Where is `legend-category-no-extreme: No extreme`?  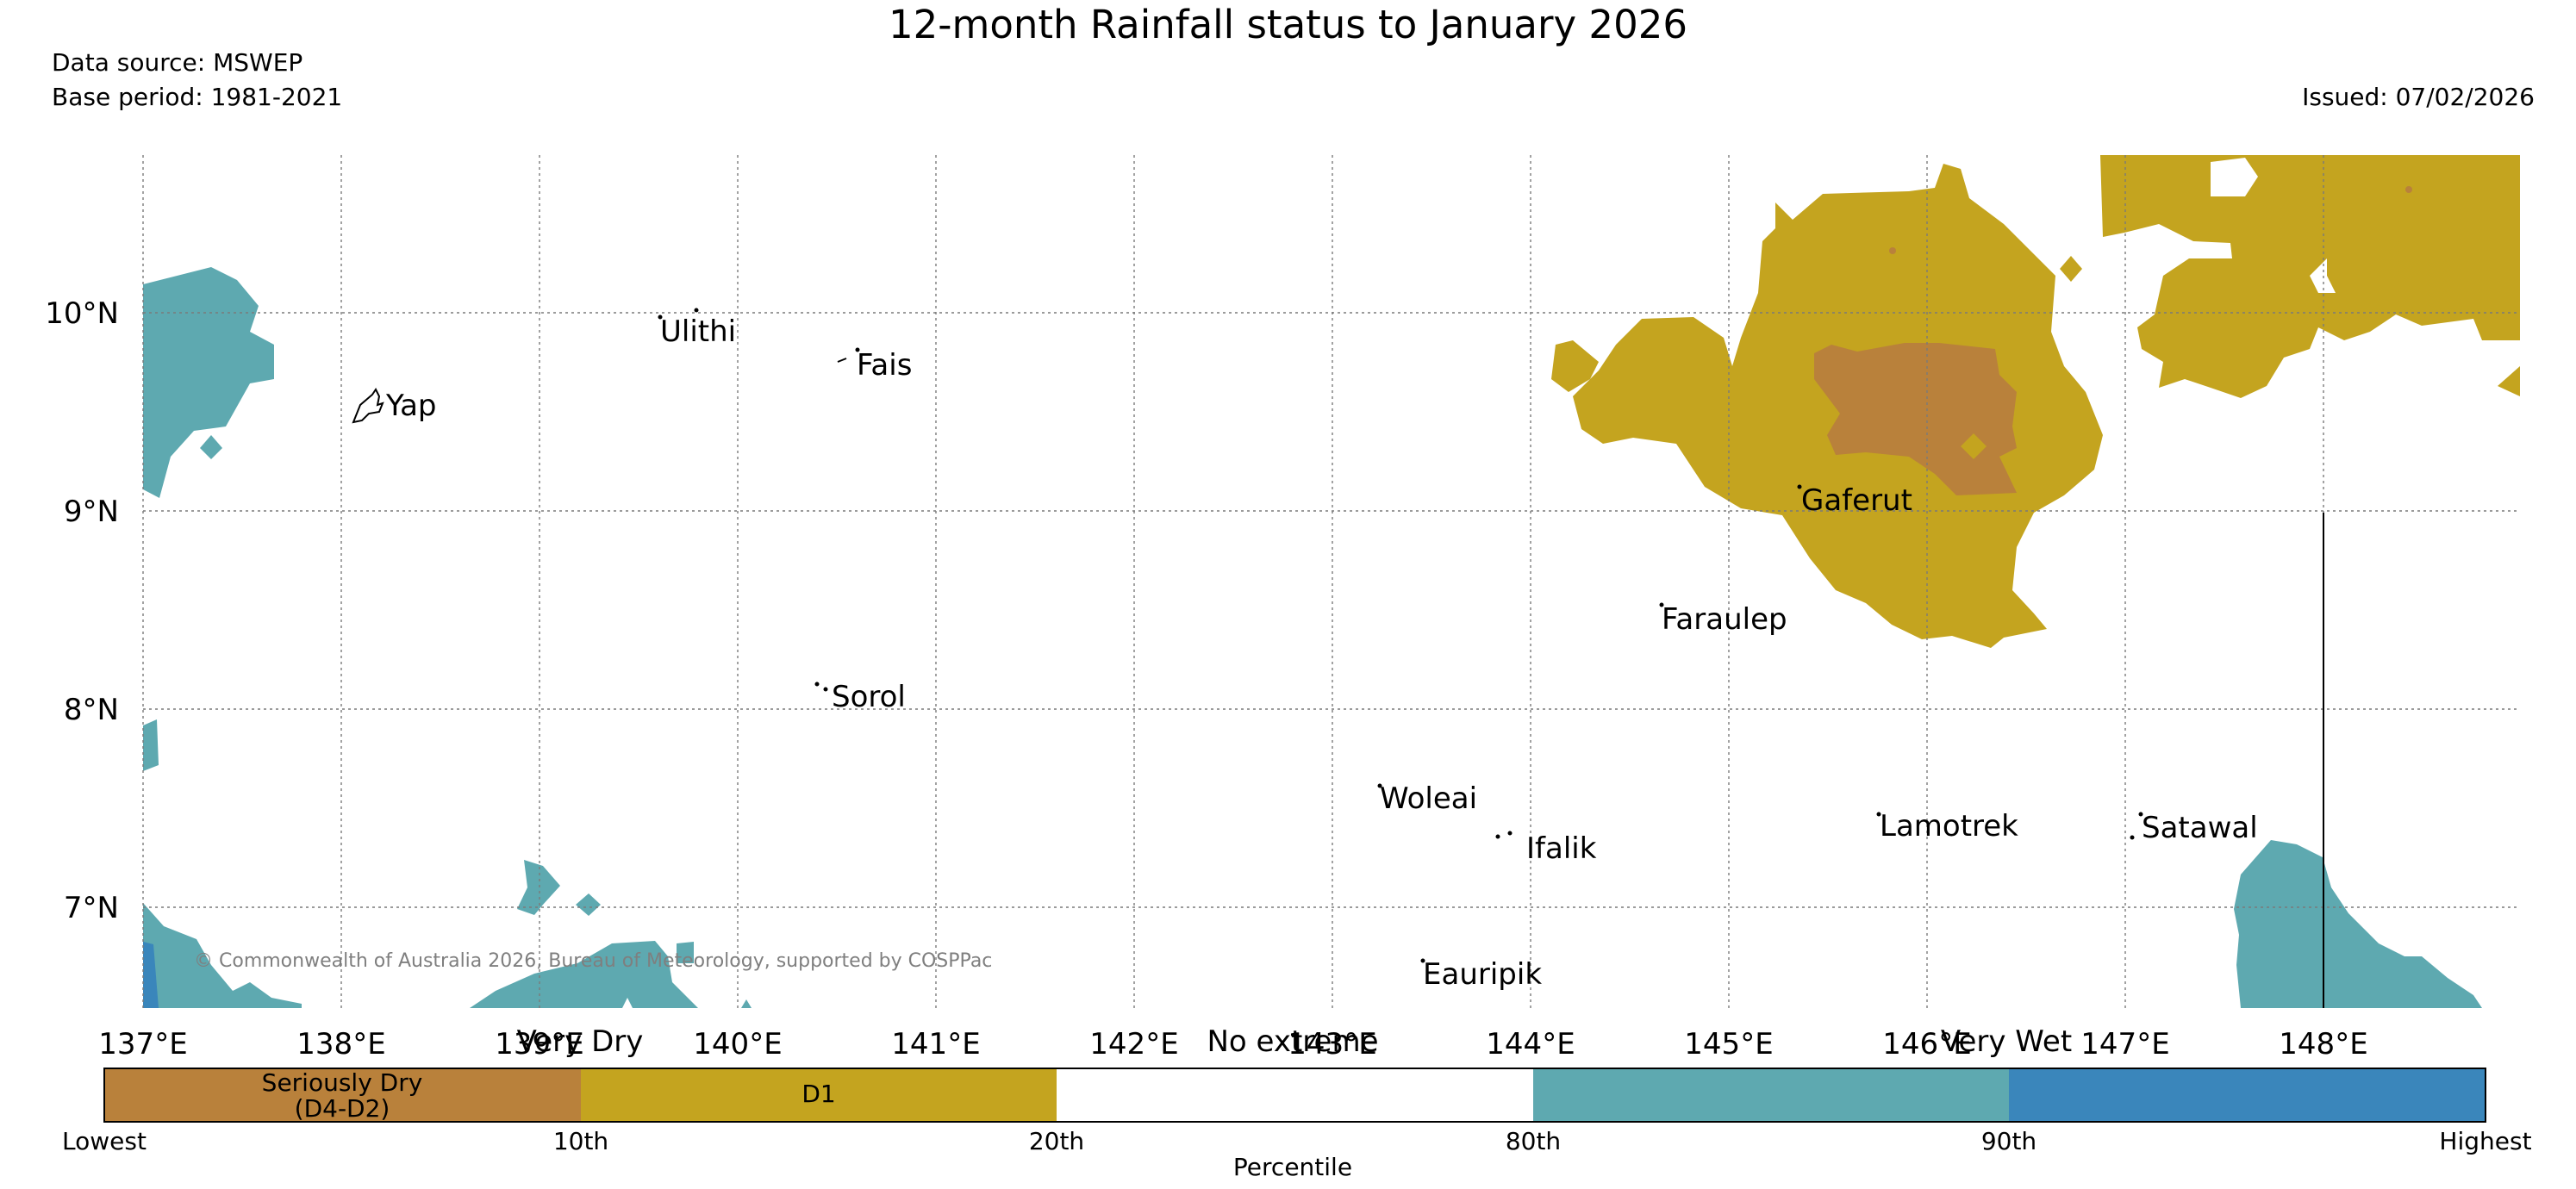
legend-category-no-extreme: No extreme is located at coordinates (1292, 1042).